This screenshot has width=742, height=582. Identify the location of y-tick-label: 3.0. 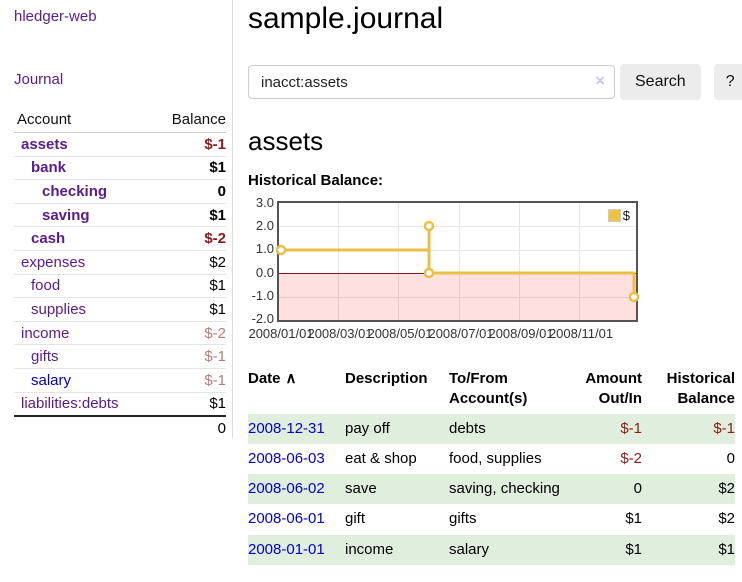
(264, 202).